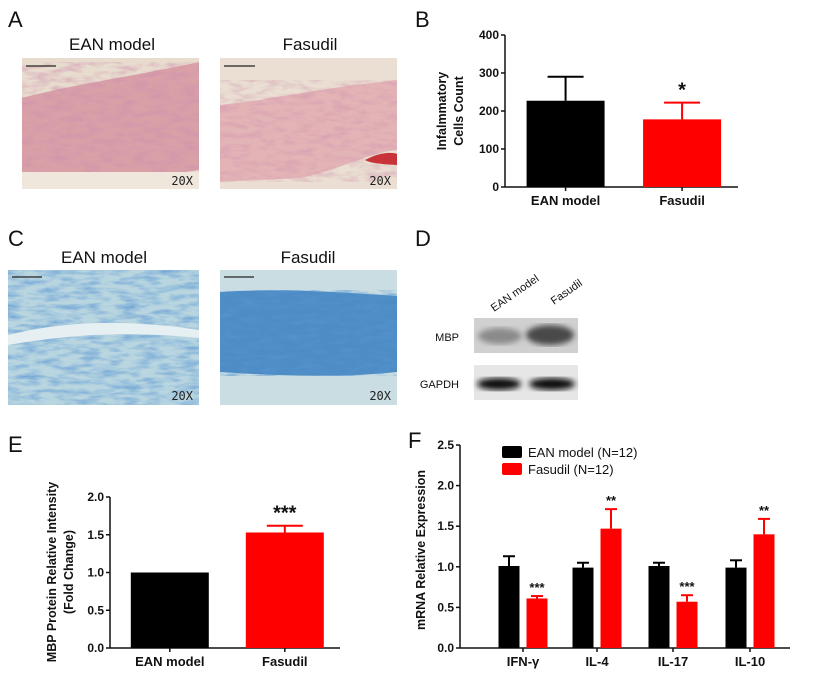 The height and width of the screenshot is (683, 813). Describe the element at coordinates (445, 445) in the screenshot. I see `y-tick-label: 2.5` at that location.